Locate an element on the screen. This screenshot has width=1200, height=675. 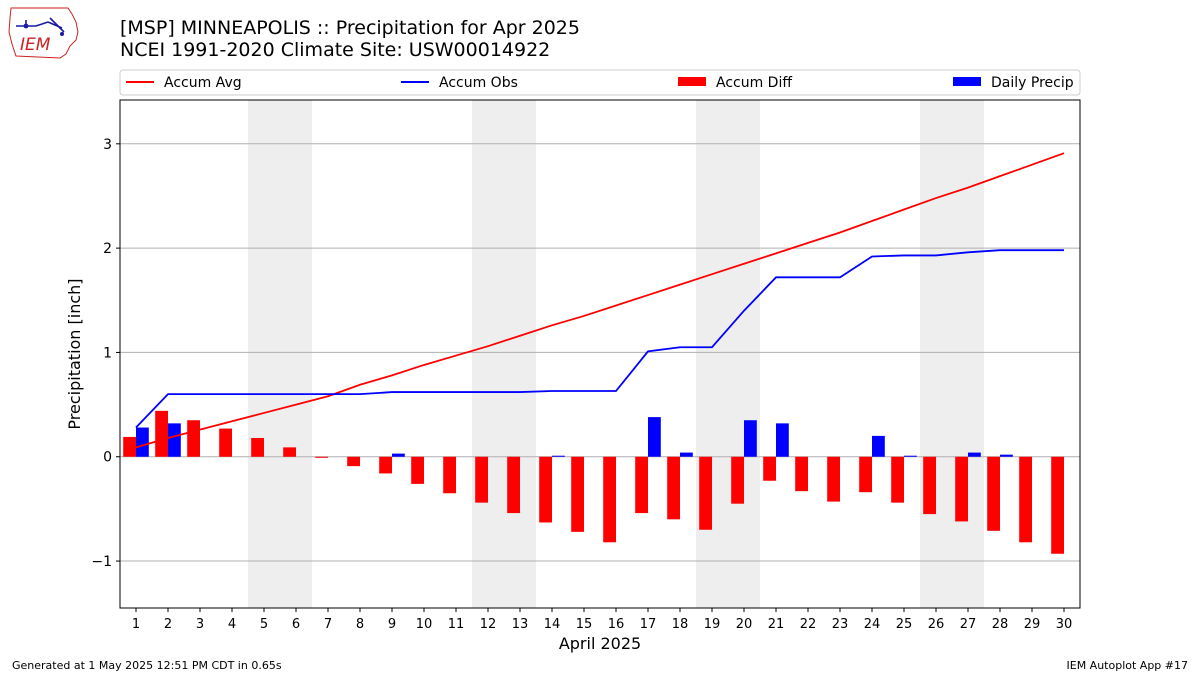
iem-logo: IEM is located at coordinates (44, 32).